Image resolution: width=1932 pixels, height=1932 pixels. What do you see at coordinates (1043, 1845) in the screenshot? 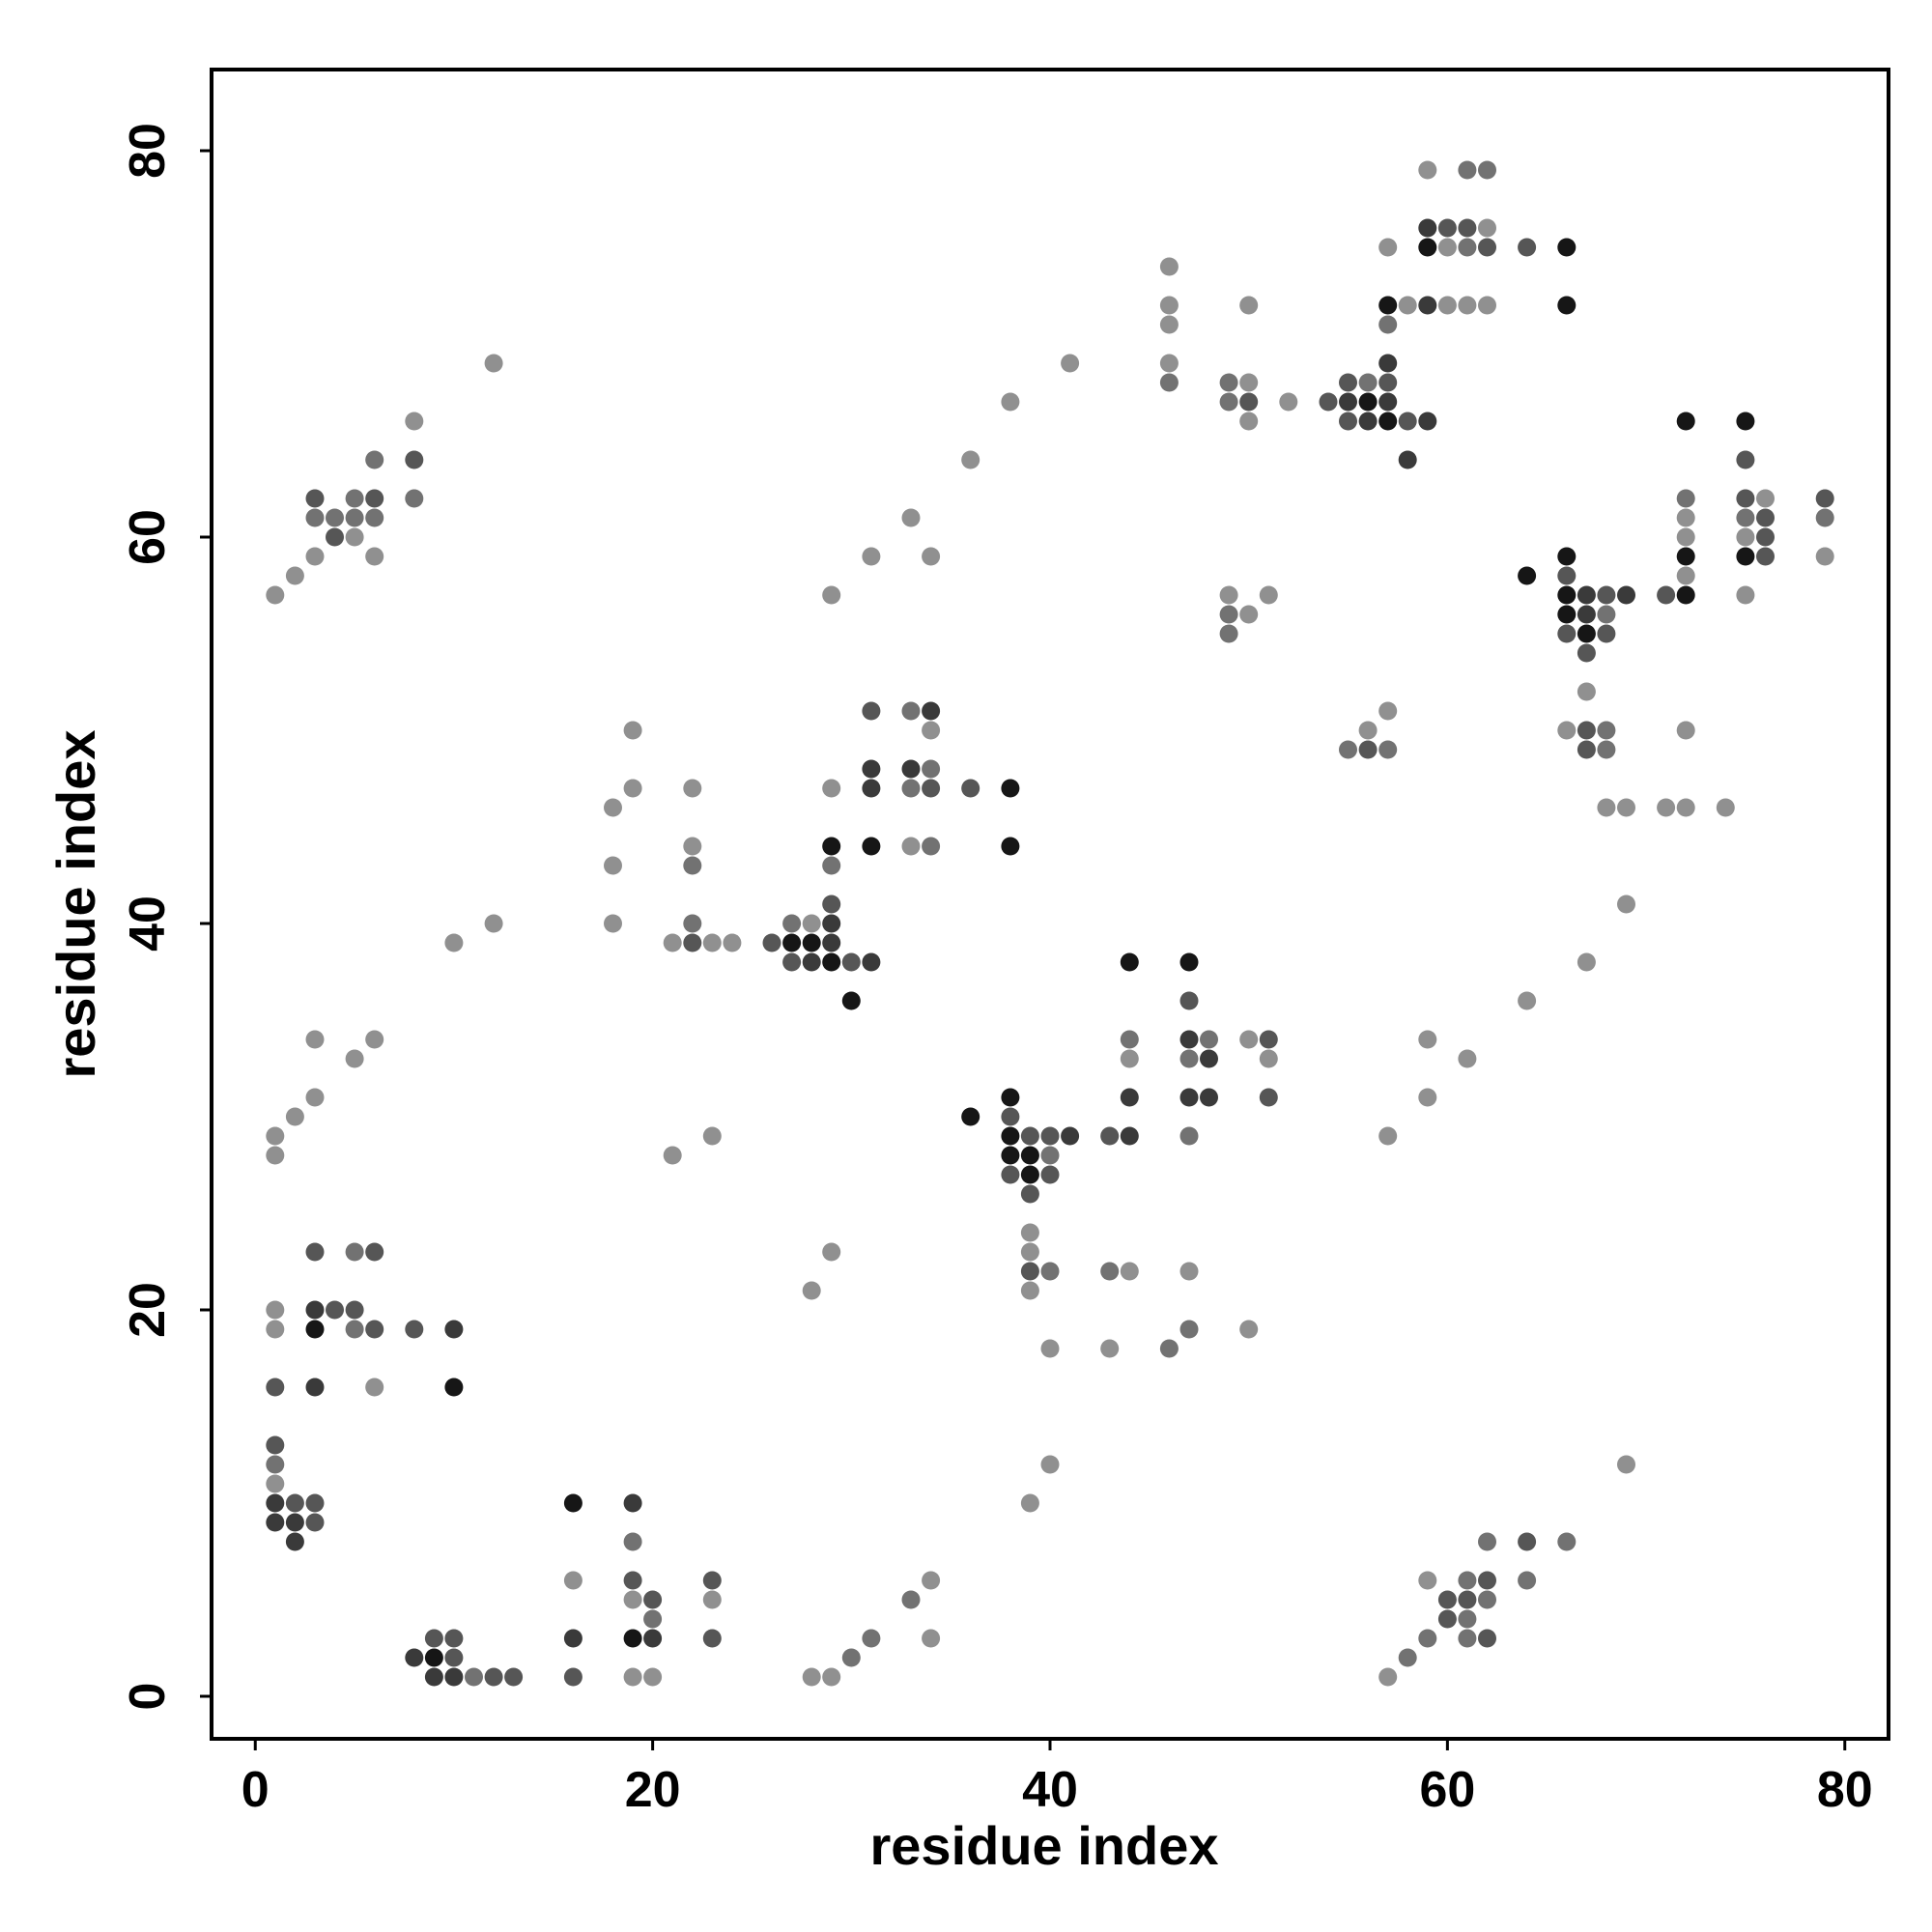
I see `x-axis-title: residue index` at bounding box center [1043, 1845].